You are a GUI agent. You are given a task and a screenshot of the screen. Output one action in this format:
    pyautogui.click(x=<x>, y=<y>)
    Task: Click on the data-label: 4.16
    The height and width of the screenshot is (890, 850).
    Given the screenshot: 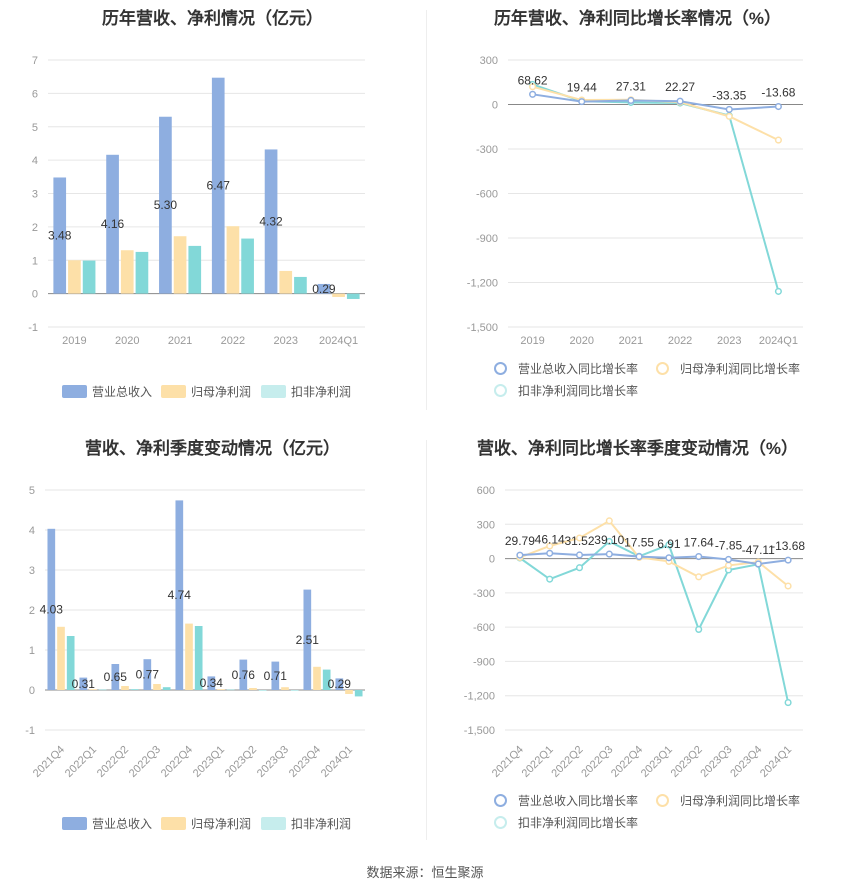 What is the action you would take?
    pyautogui.click(x=113, y=224)
    